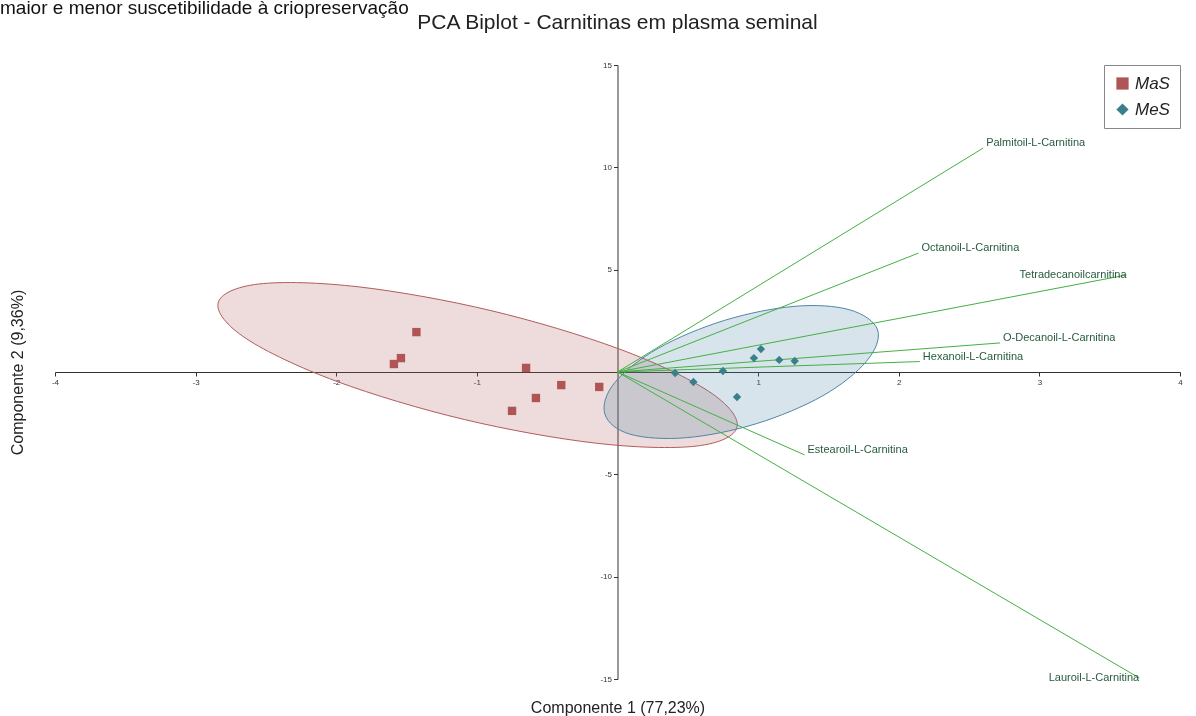  What do you see at coordinates (608, 474) in the screenshot?
I see `y-tick-label: -5` at bounding box center [608, 474].